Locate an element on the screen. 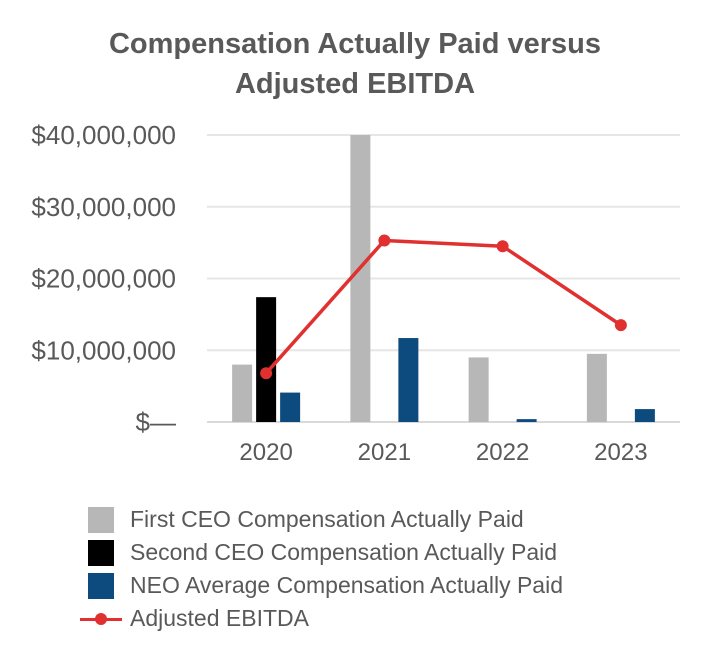 Image resolution: width=710 pixels, height=672 pixels. y-tick-label: $20,000,000 is located at coordinates (103, 279).